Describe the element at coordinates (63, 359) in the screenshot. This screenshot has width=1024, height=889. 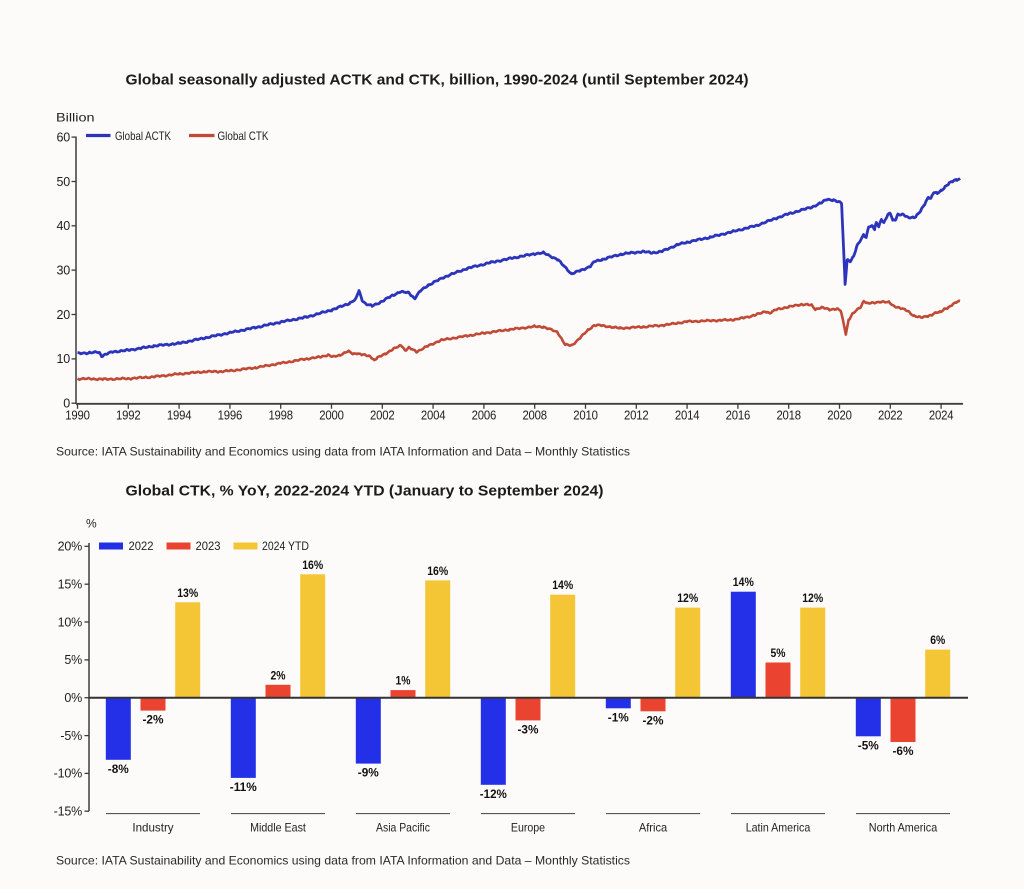
I see `svg-text: 10` at that location.